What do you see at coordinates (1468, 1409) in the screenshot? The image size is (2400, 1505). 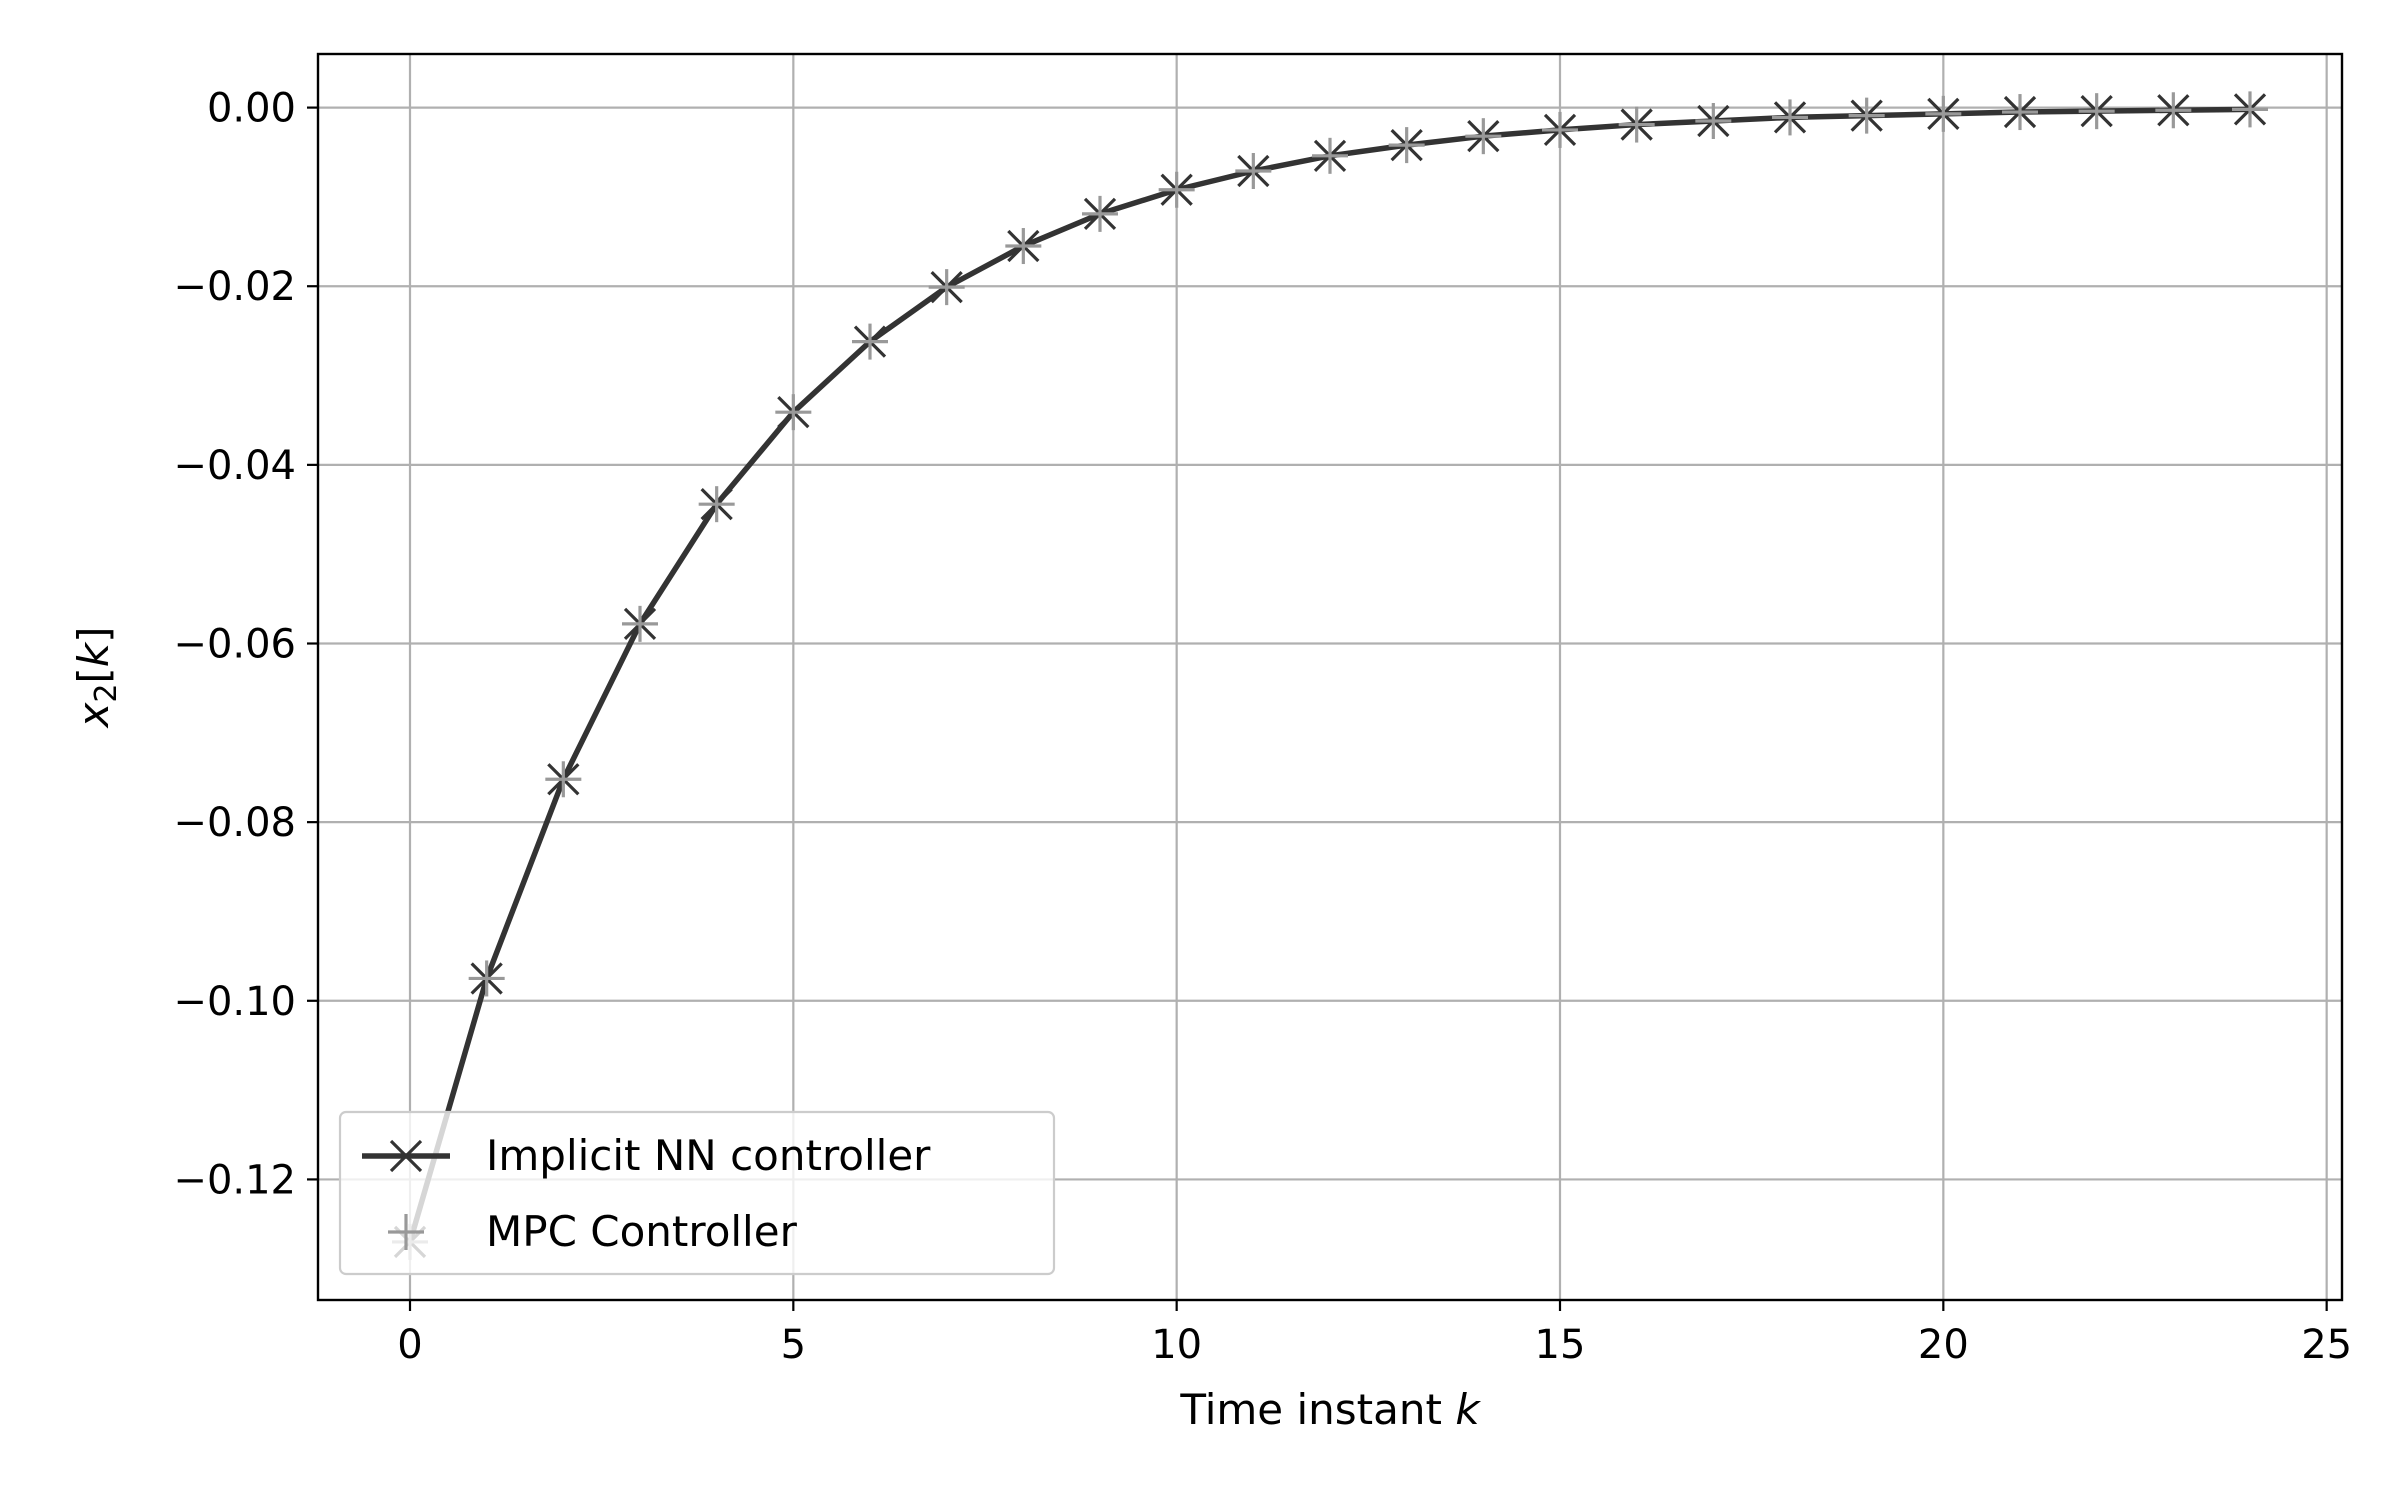 I see `x-axis-label-variable: k` at bounding box center [1468, 1409].